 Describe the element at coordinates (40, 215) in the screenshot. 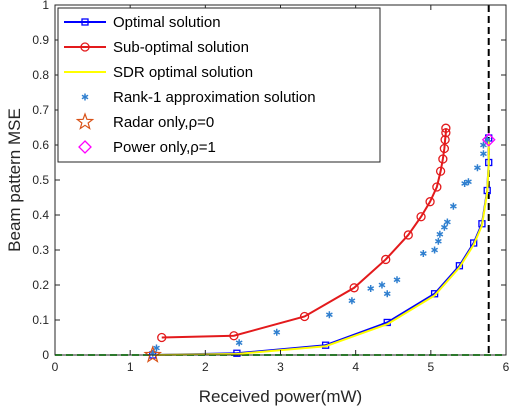

I see `y-tick-label: 0.4` at that location.